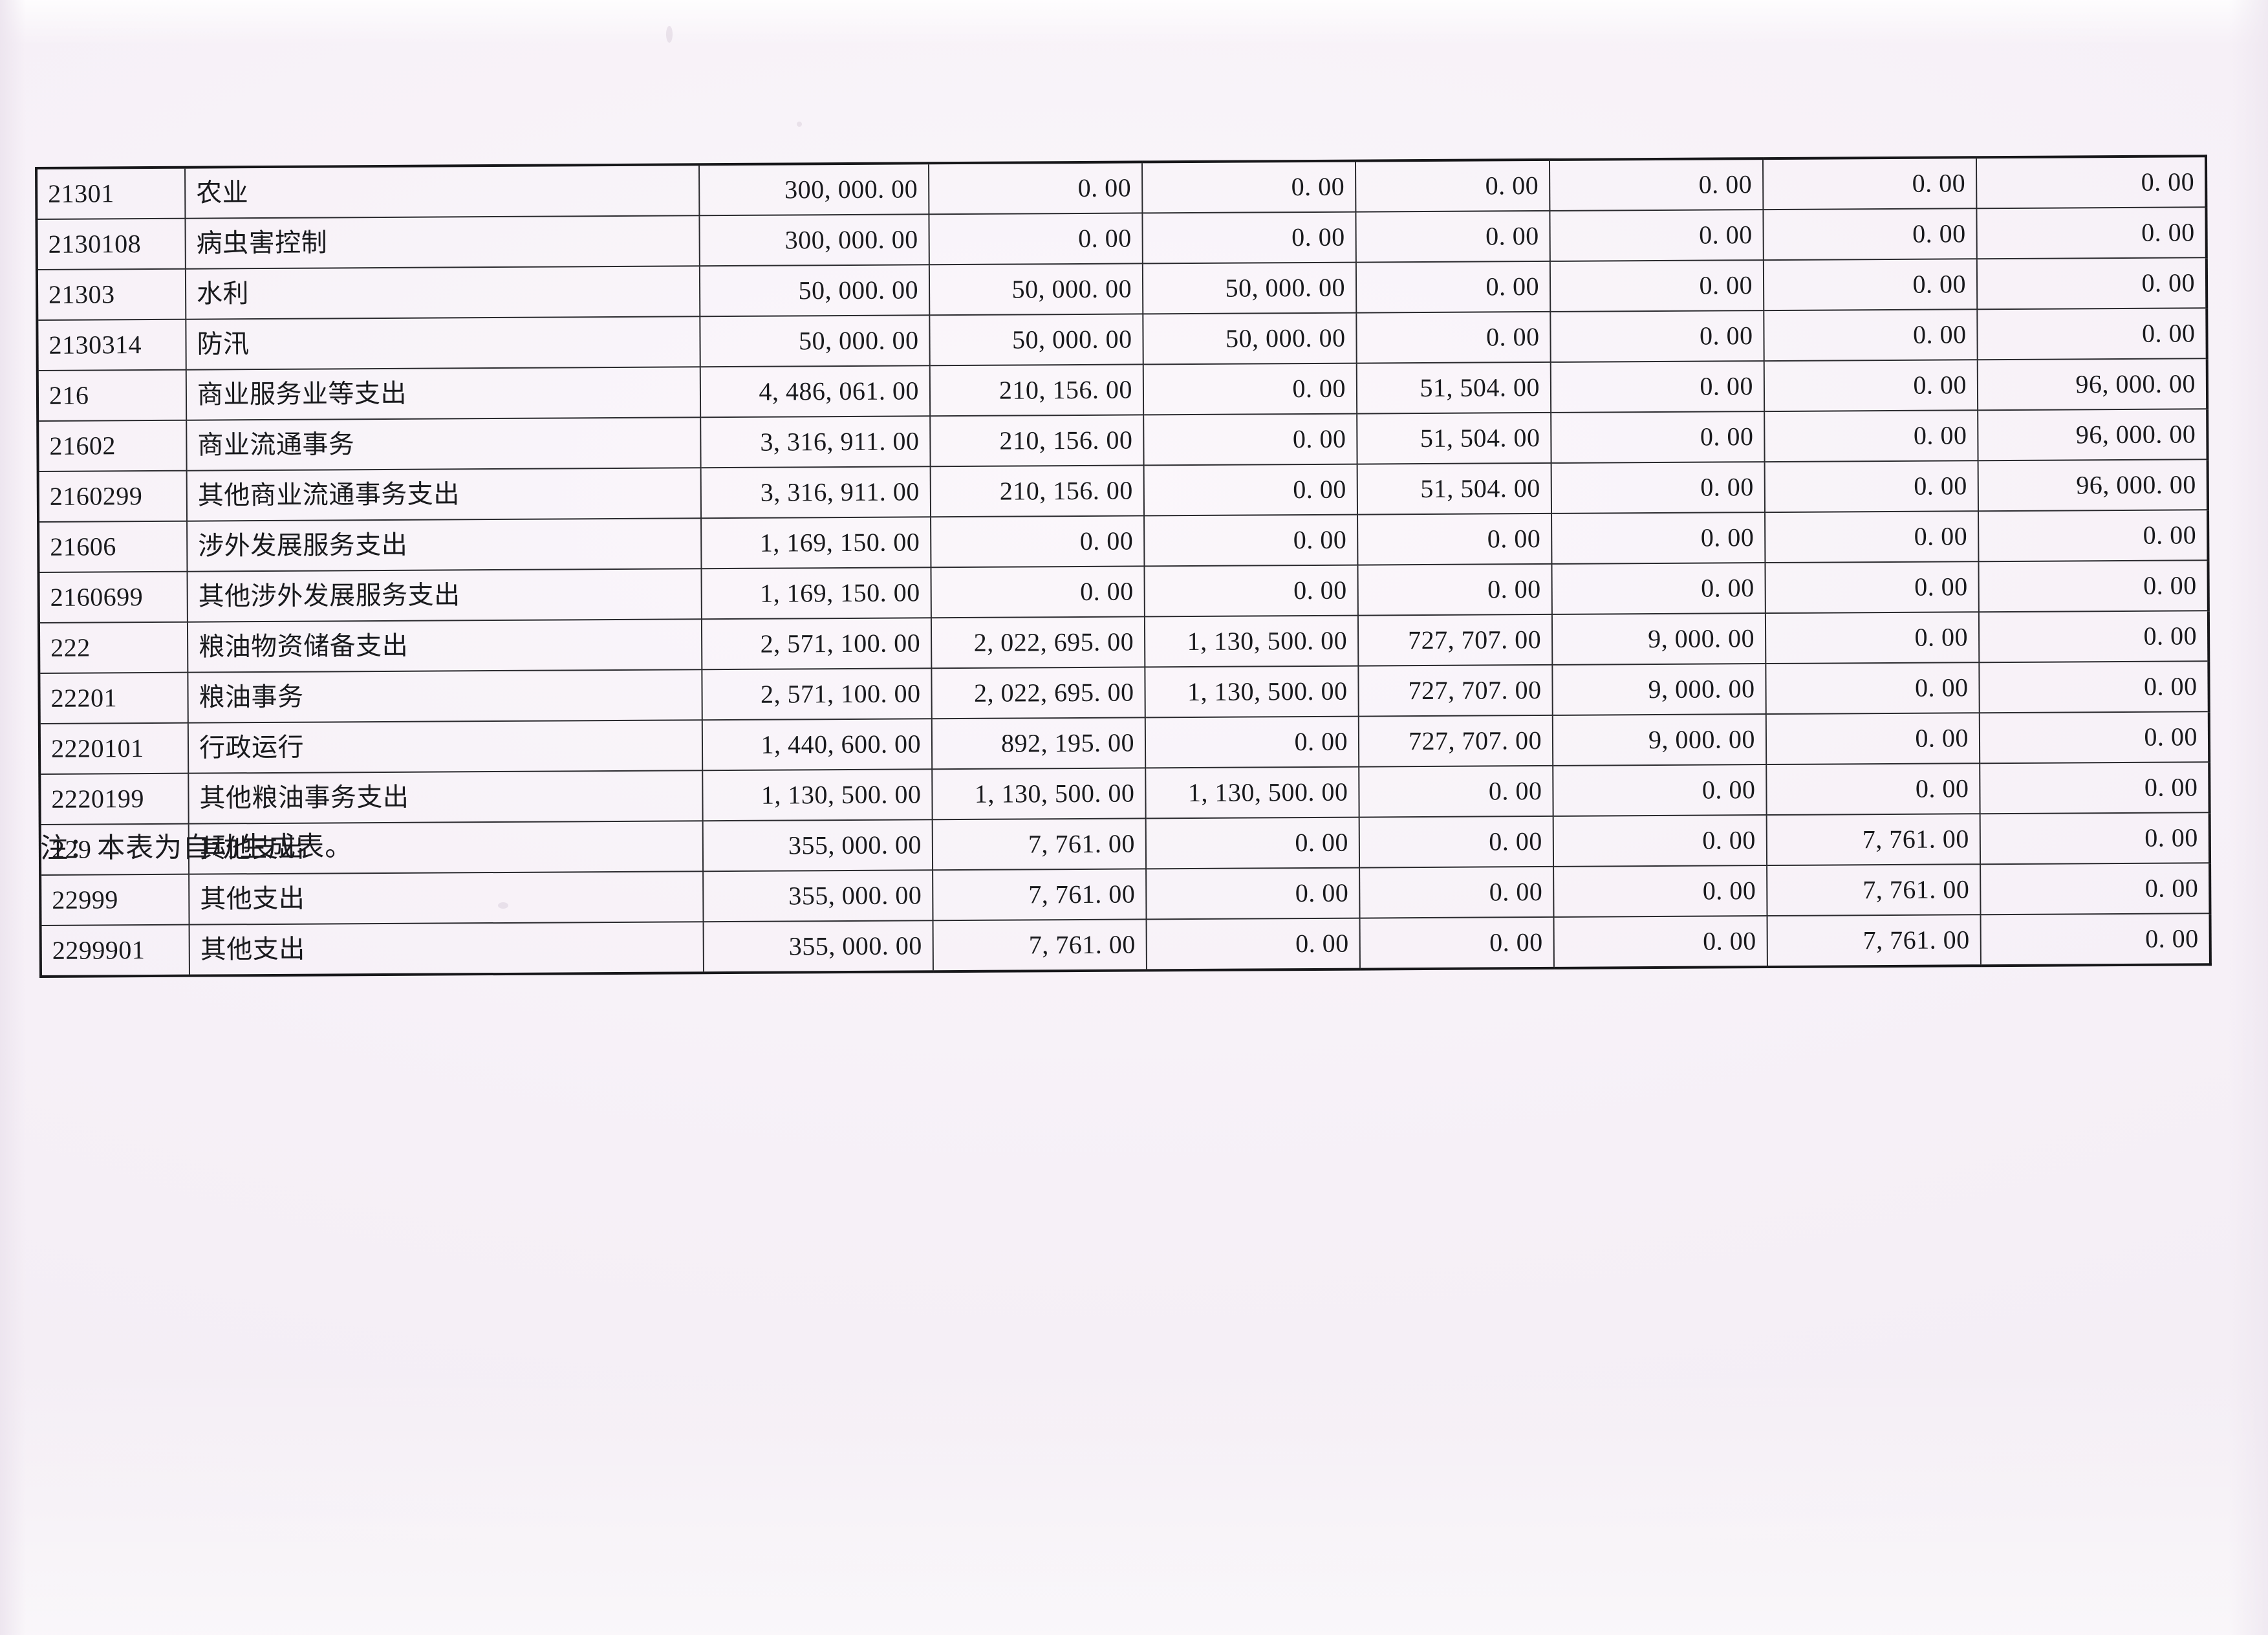 This screenshot has height=1635, width=2268. What do you see at coordinates (815, 492) in the screenshot?
I see `cell-amount-1: 3, 316, 911. 00` at bounding box center [815, 492].